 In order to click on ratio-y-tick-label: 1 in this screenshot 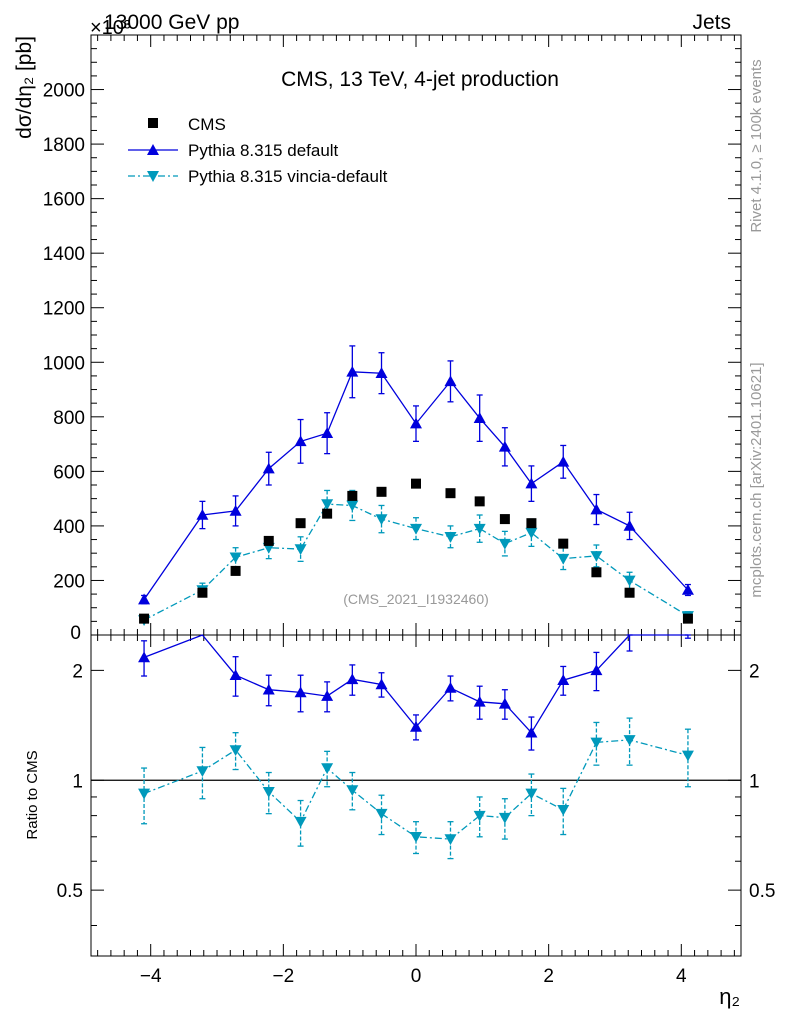, I will do `click(77, 781)`.